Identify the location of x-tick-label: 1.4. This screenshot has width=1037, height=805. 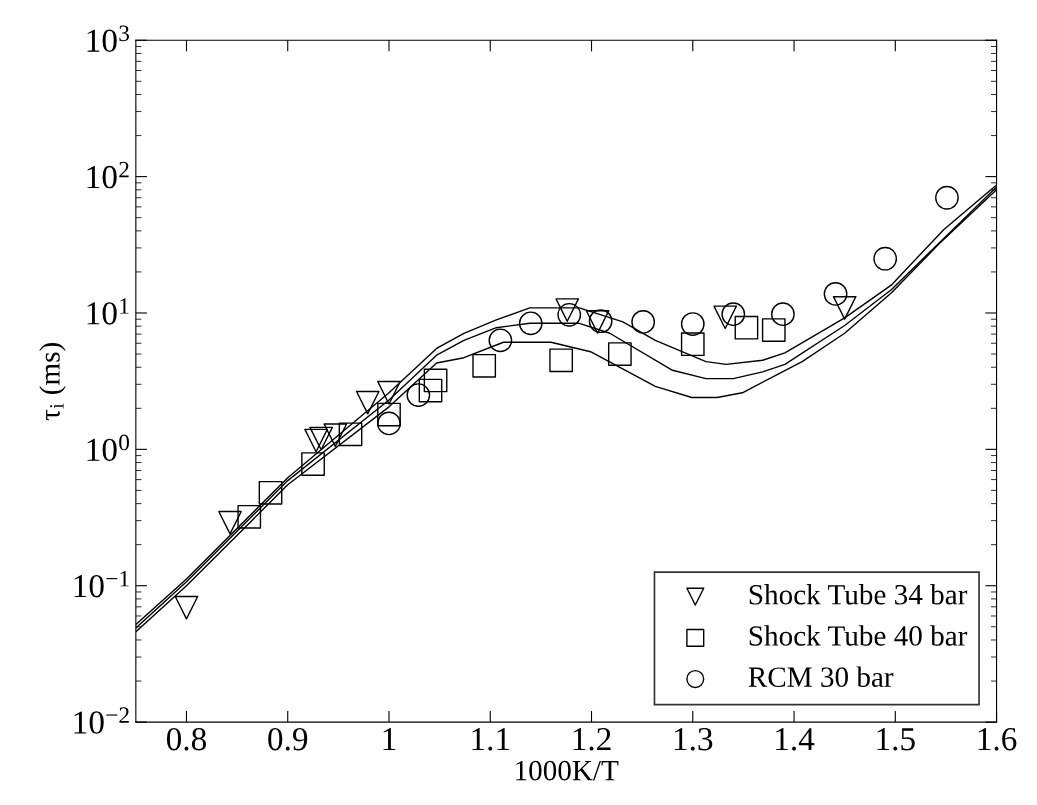
(795, 739).